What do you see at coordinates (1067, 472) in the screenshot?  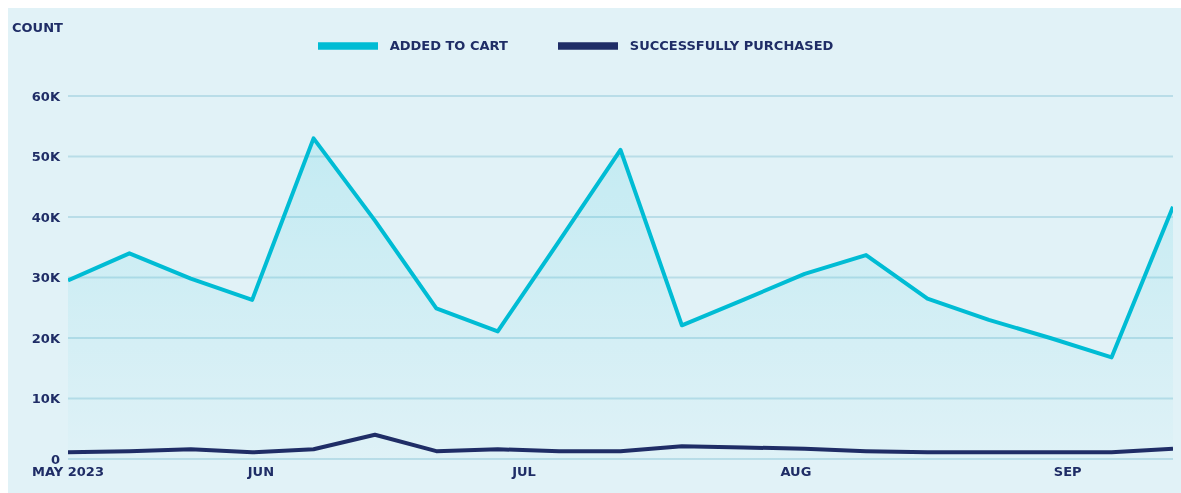 I see `x-tick-label: SEP` at bounding box center [1067, 472].